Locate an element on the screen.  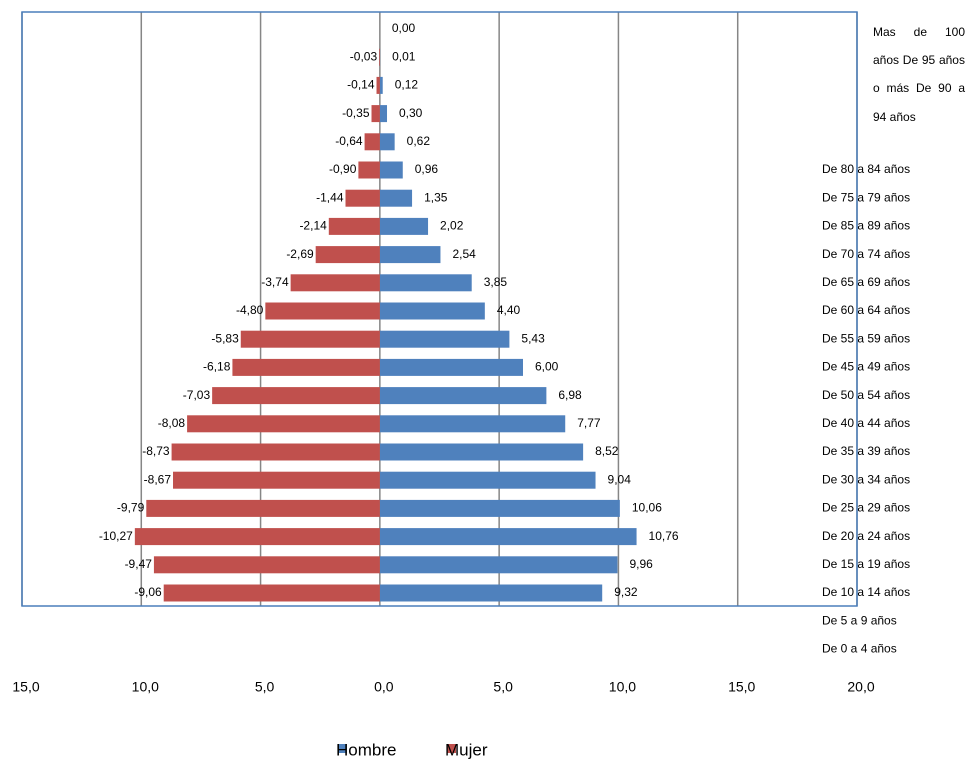
data-label: -5,83 is located at coordinates (225, 338).